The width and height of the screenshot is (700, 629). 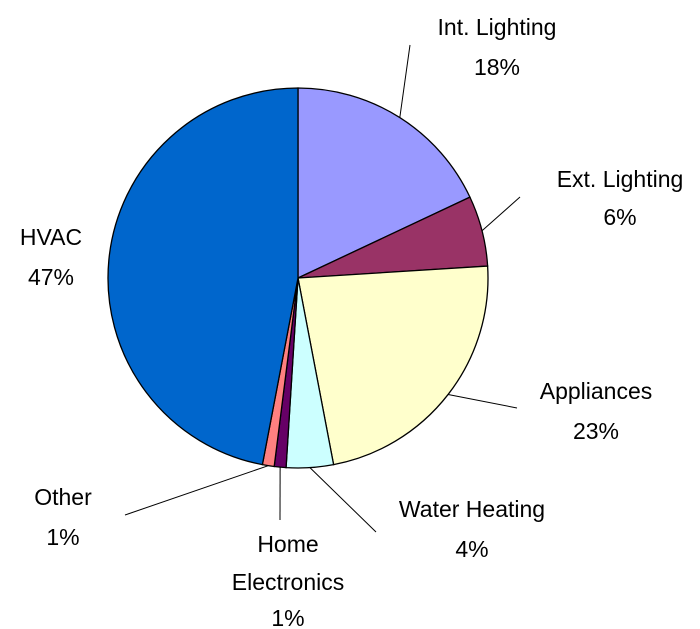 I want to click on slice-label: Other, so click(x=63, y=497).